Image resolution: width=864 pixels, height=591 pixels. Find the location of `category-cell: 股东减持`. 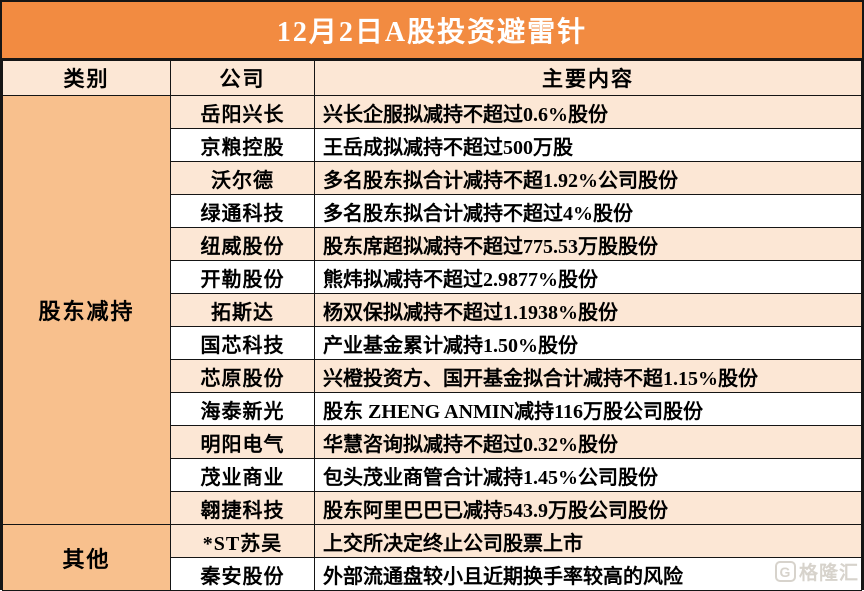

category-cell: 股东减持 is located at coordinates (86, 310).